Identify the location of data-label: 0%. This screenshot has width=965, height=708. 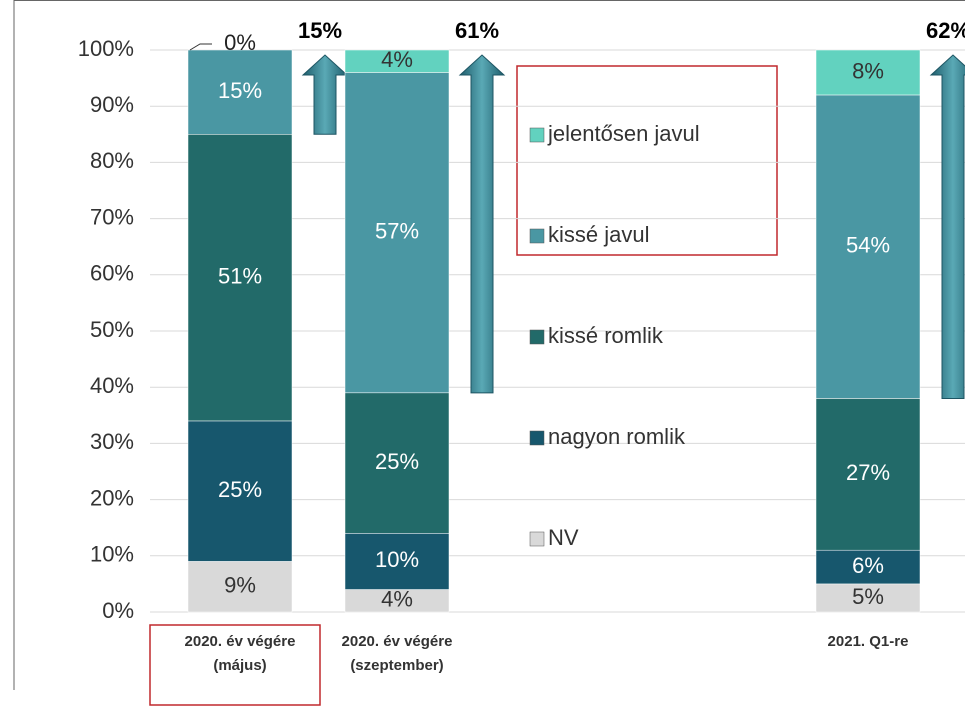
(240, 42).